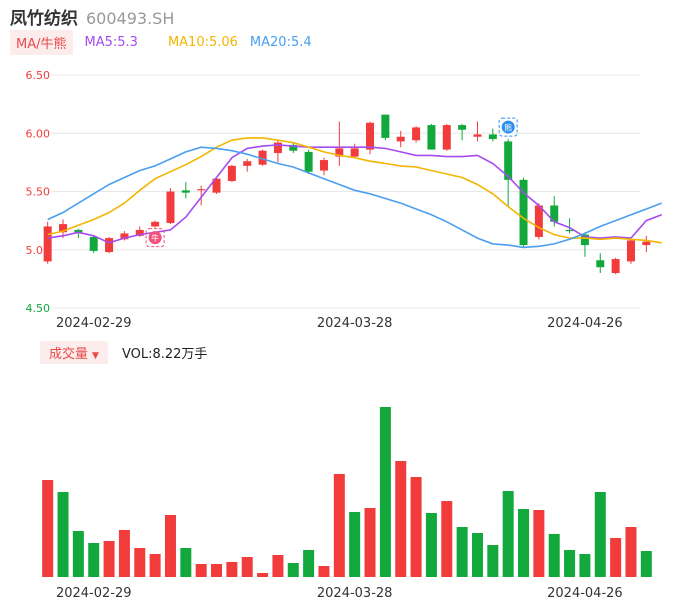 The image size is (686, 606). What do you see at coordinates (38, 75) in the screenshot?
I see `y-tick-label: 6.50` at bounding box center [38, 75].